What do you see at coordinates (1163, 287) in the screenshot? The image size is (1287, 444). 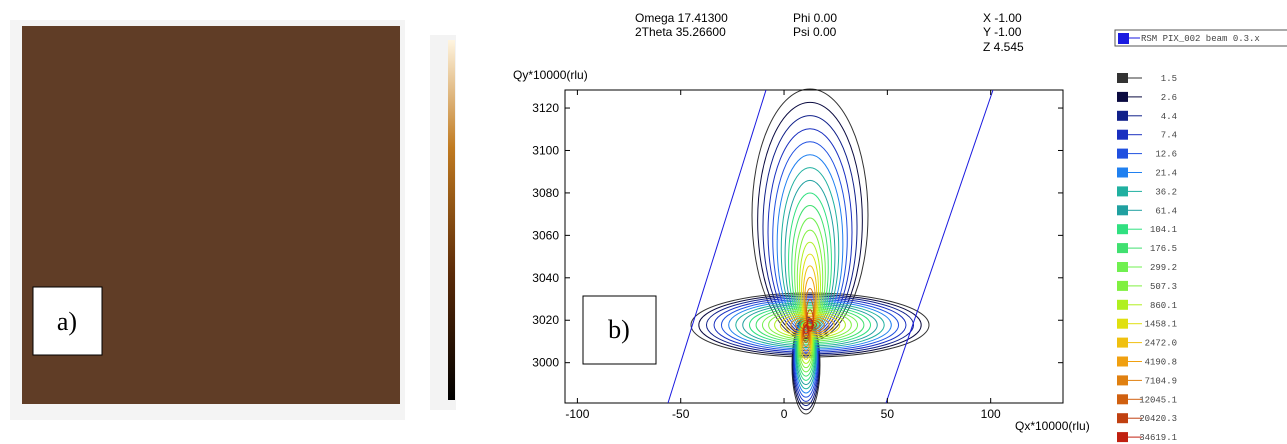 I see `legend-label: 507.3` at bounding box center [1163, 287].